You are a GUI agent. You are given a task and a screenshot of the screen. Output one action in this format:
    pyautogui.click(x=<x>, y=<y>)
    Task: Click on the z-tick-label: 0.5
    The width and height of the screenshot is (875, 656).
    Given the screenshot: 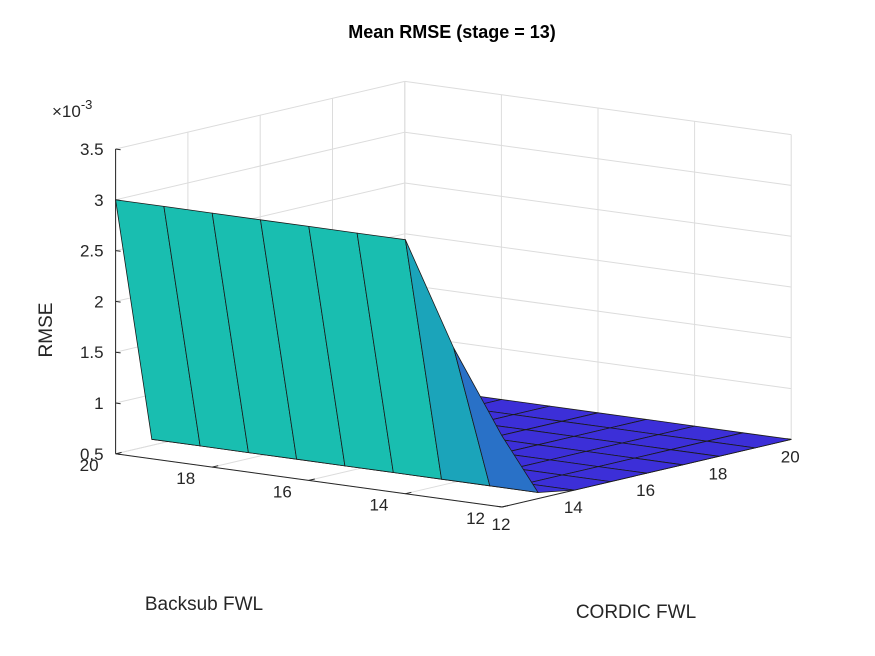 What is the action you would take?
    pyautogui.click(x=92, y=454)
    